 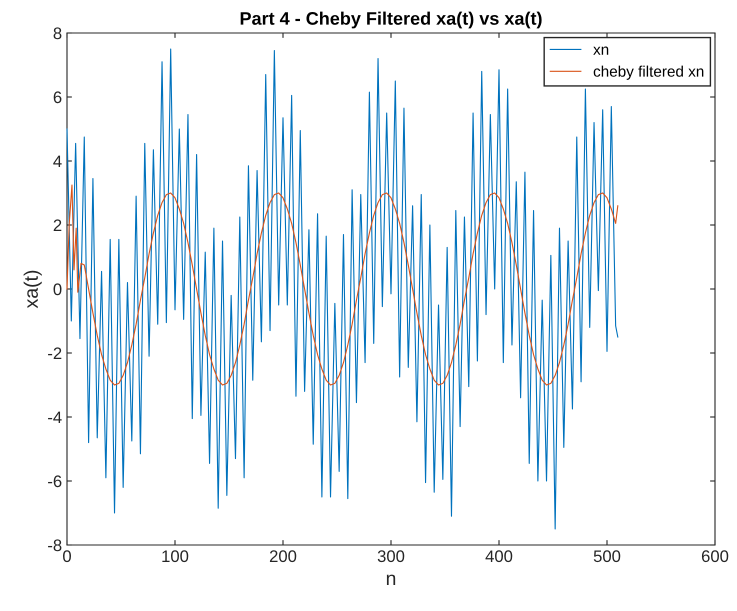 What do you see at coordinates (58, 33) in the screenshot?
I see `y-tick-label: 8` at bounding box center [58, 33].